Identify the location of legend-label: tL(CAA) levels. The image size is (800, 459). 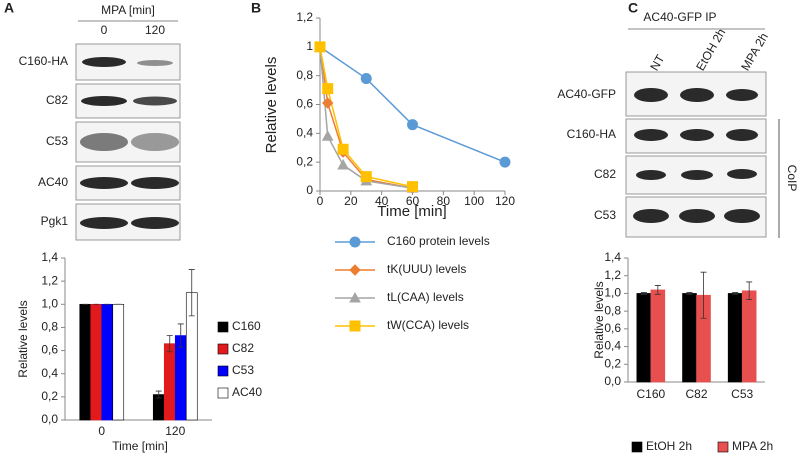
(425, 297).